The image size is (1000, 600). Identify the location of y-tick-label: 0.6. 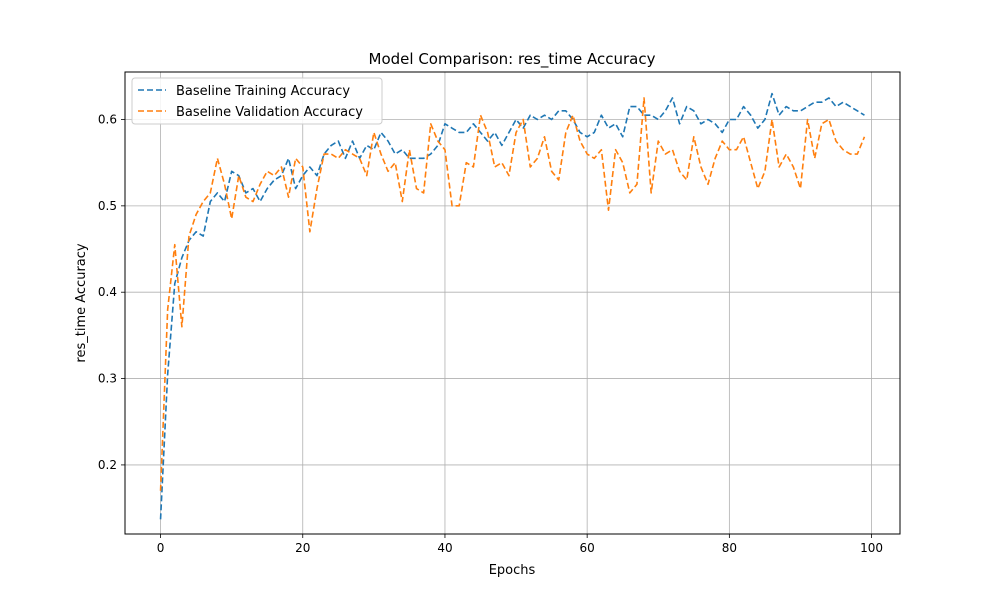
(107, 119).